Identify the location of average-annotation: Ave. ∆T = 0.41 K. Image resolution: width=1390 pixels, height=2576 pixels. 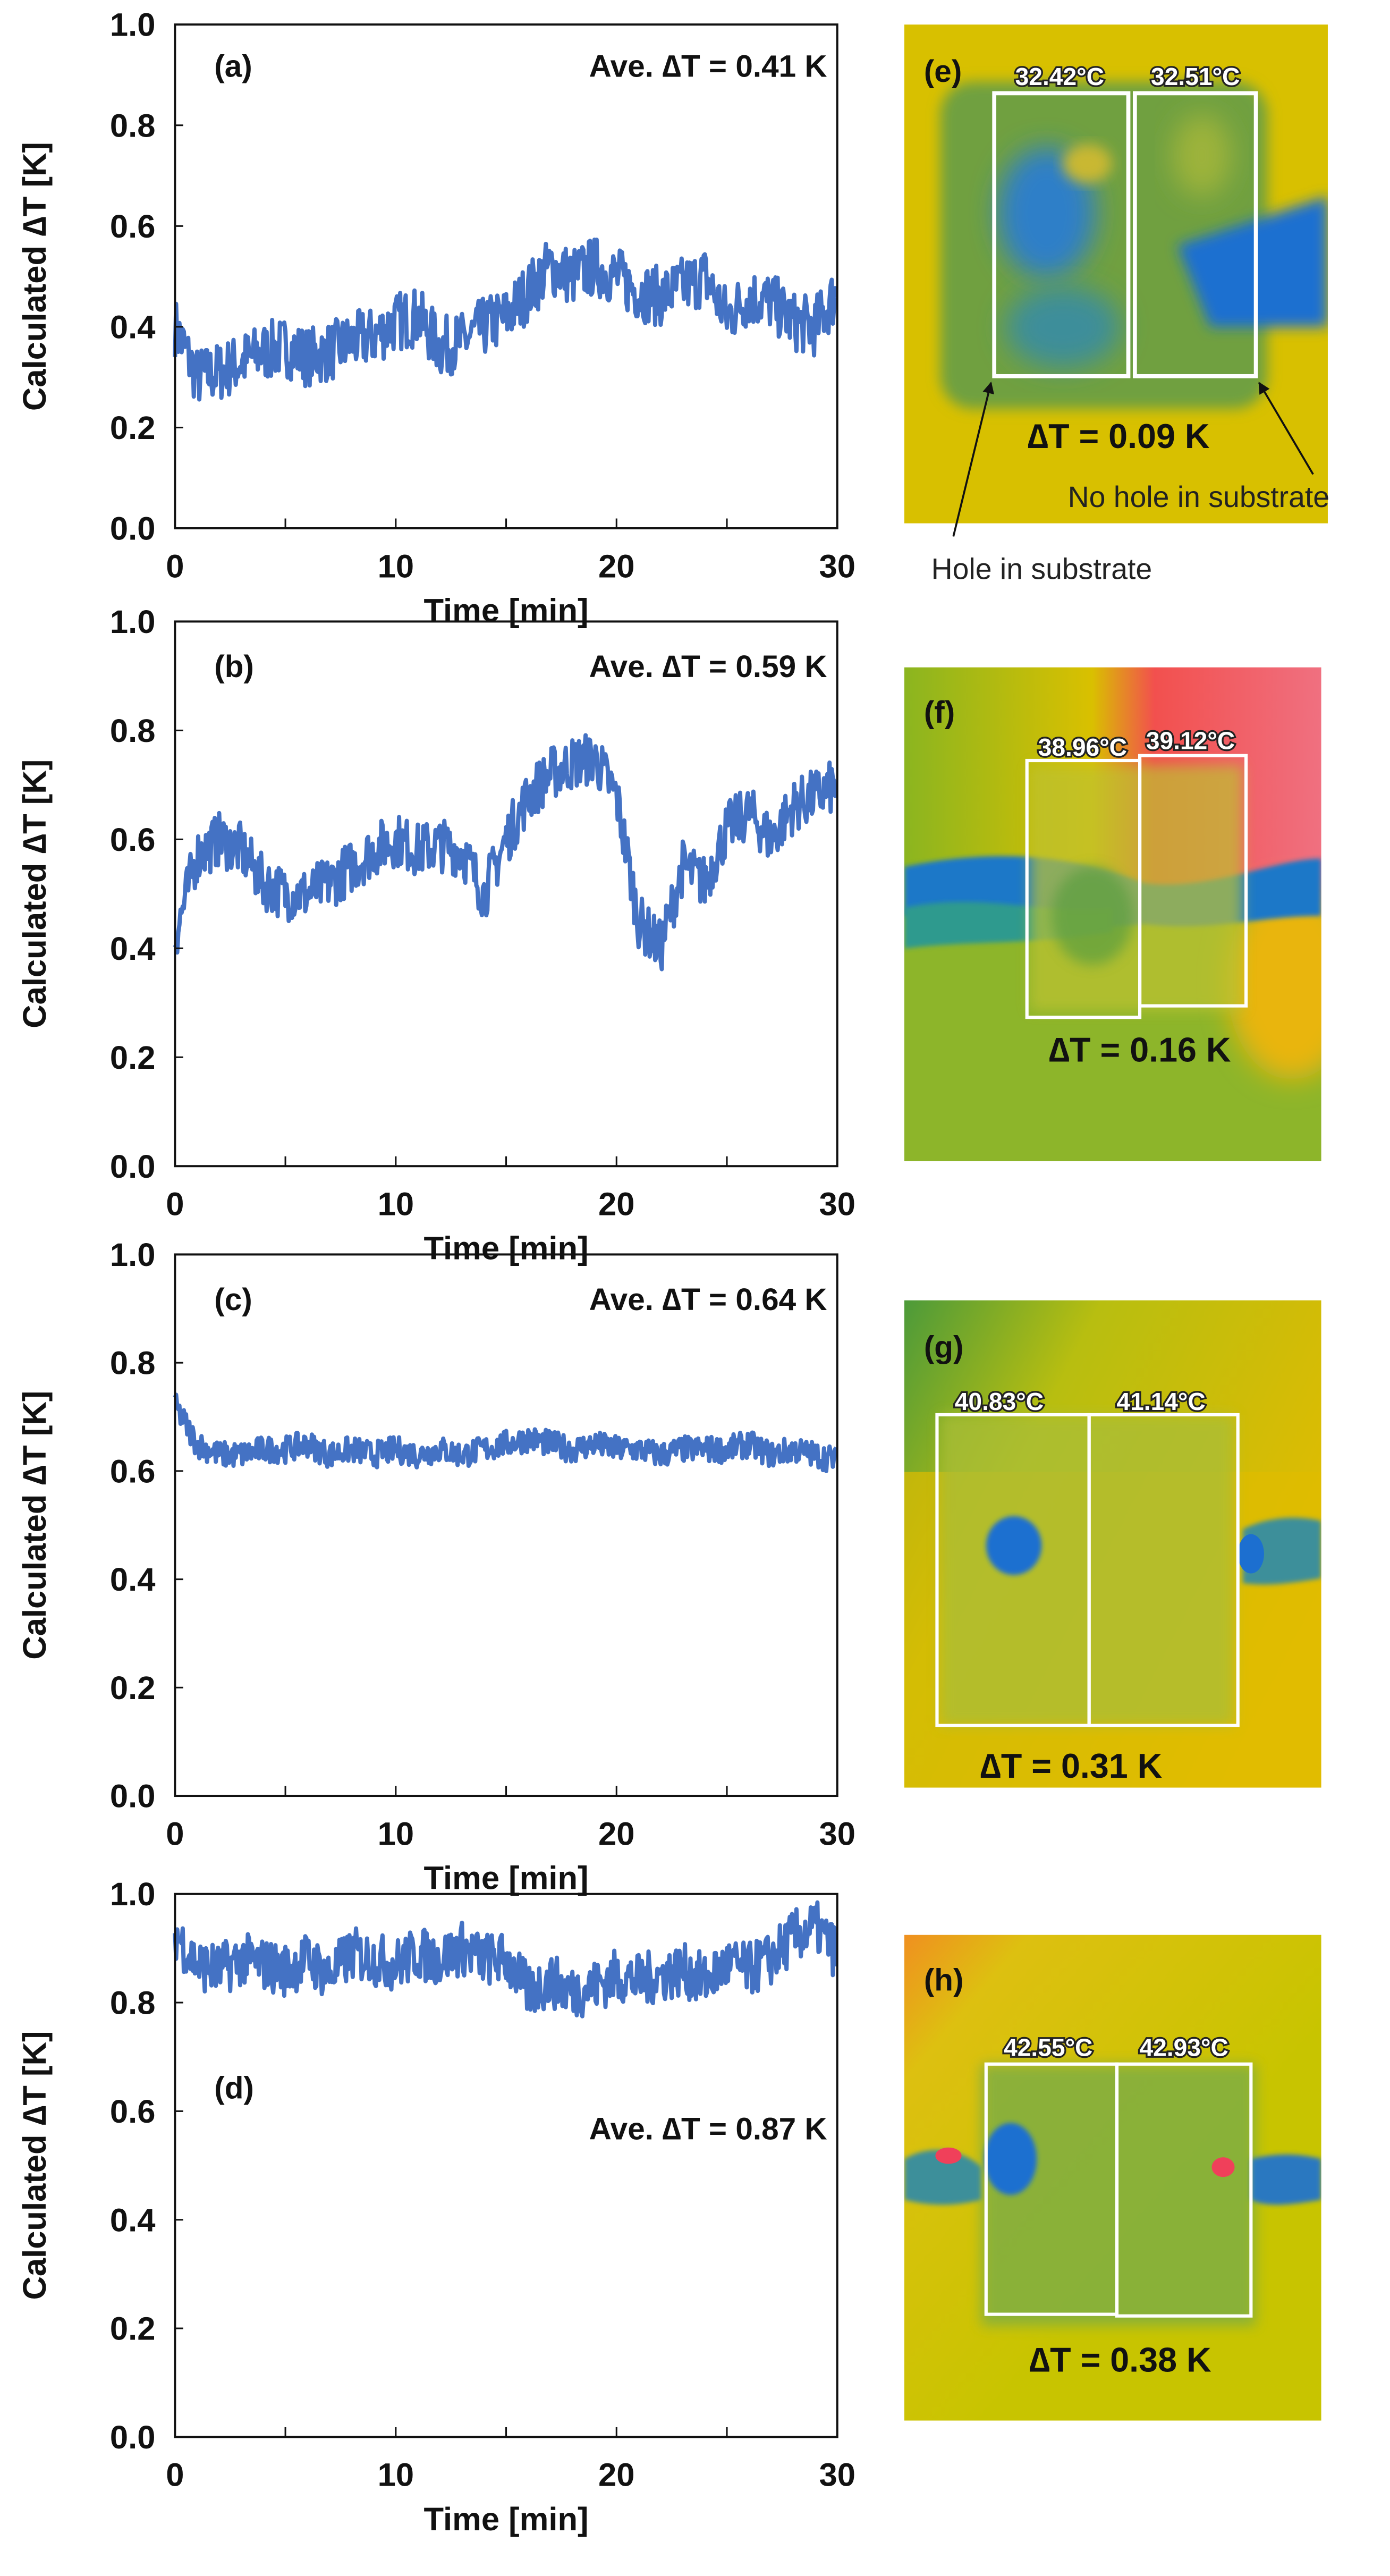
(708, 66).